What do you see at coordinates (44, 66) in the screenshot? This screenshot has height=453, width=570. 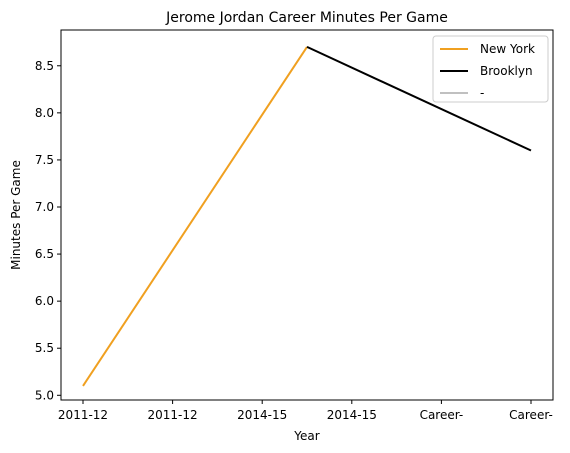 I see `y-tick-label: 8.5` at bounding box center [44, 66].